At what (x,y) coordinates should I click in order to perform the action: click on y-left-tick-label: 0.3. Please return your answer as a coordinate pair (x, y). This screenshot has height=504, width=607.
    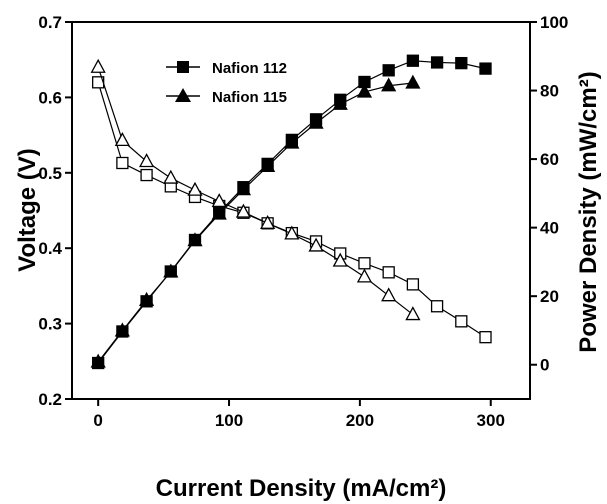
    Looking at the image, I should click on (50, 324).